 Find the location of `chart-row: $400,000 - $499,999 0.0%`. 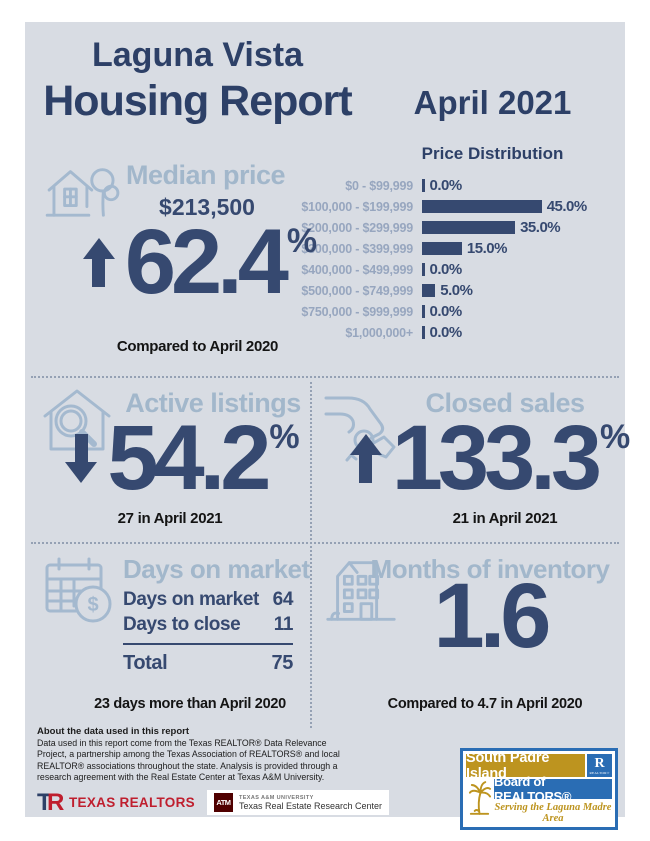

chart-row: $400,000 - $499,999 0.0% is located at coordinates (436, 269).